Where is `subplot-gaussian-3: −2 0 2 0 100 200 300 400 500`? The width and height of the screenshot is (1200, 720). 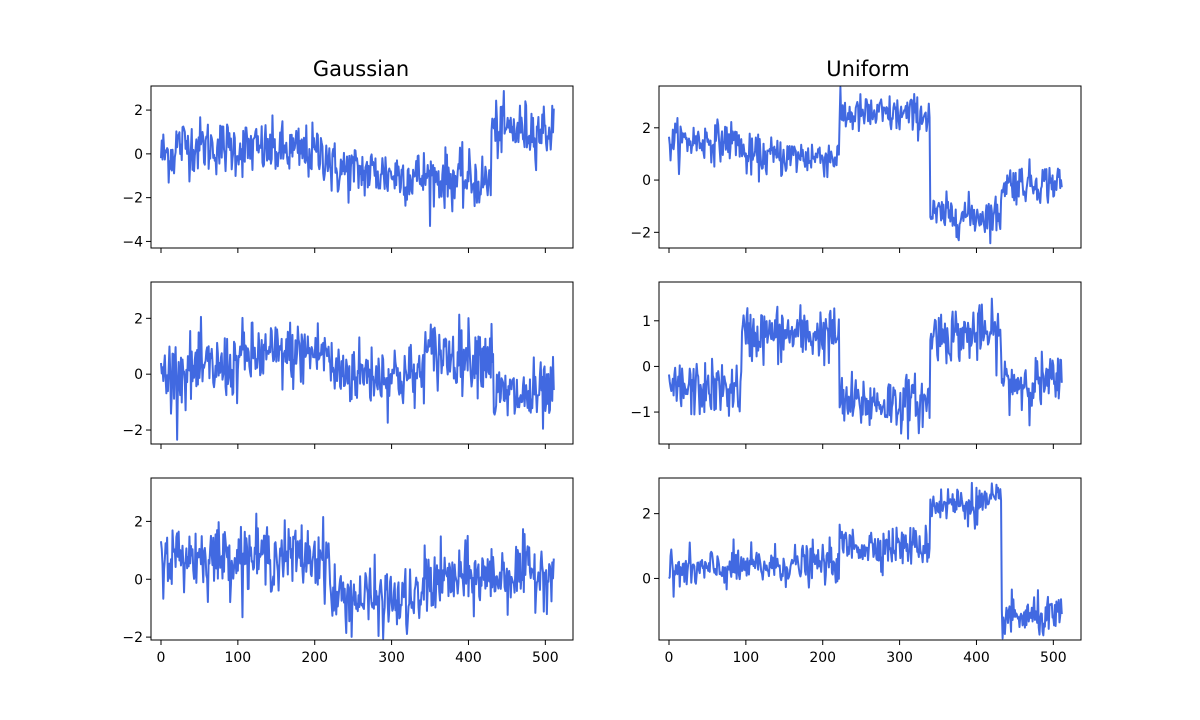 subplot-gaussian-3: −2 0 2 0 100 200 300 400 500 is located at coordinates (348, 571).